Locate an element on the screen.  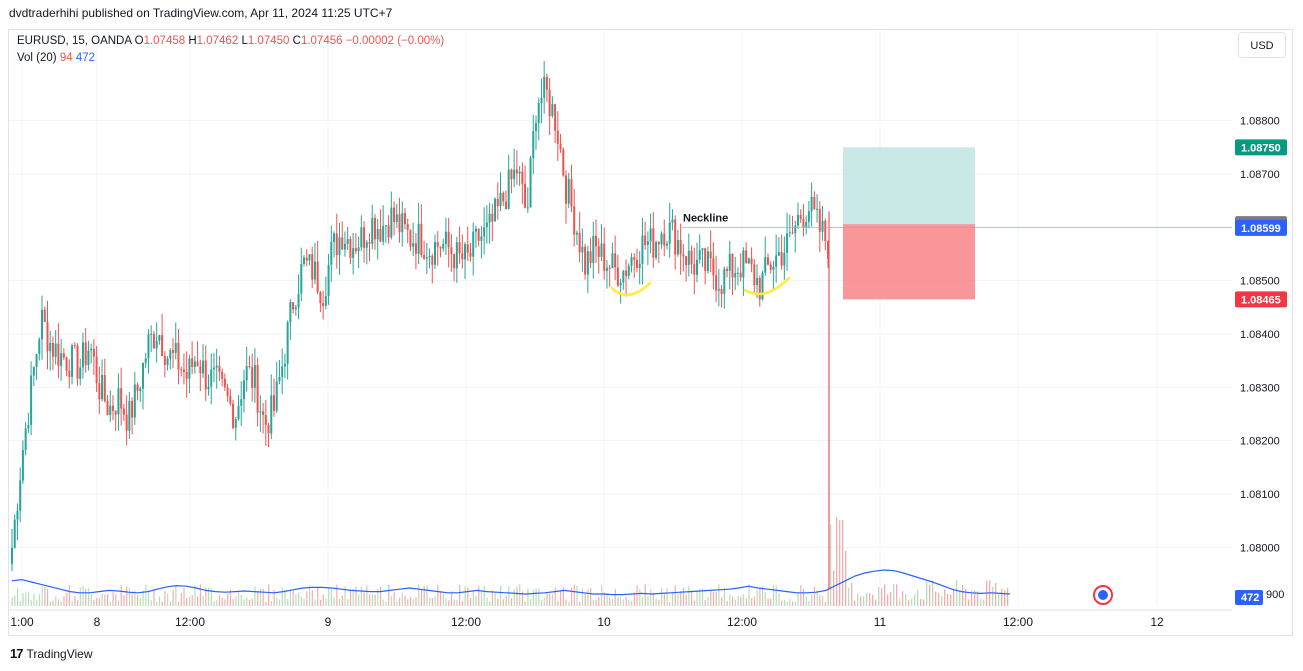
currency-button: USD is located at coordinates (1262, 45).